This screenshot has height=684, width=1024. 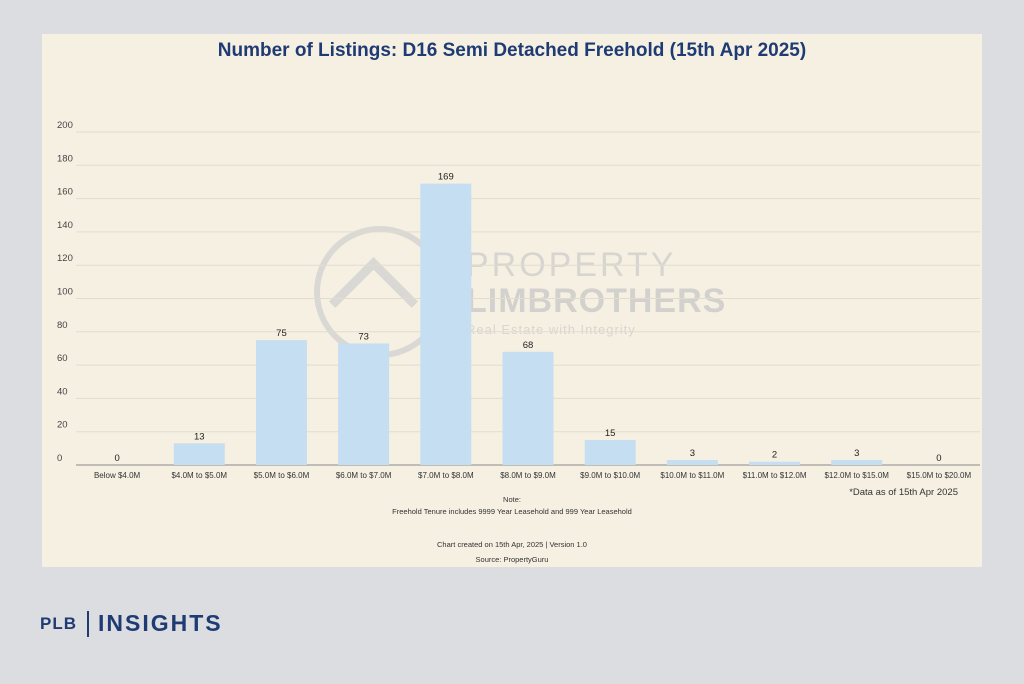 What do you see at coordinates (199, 475) in the screenshot?
I see `x-tick-label: $4.0M to $5.0M` at bounding box center [199, 475].